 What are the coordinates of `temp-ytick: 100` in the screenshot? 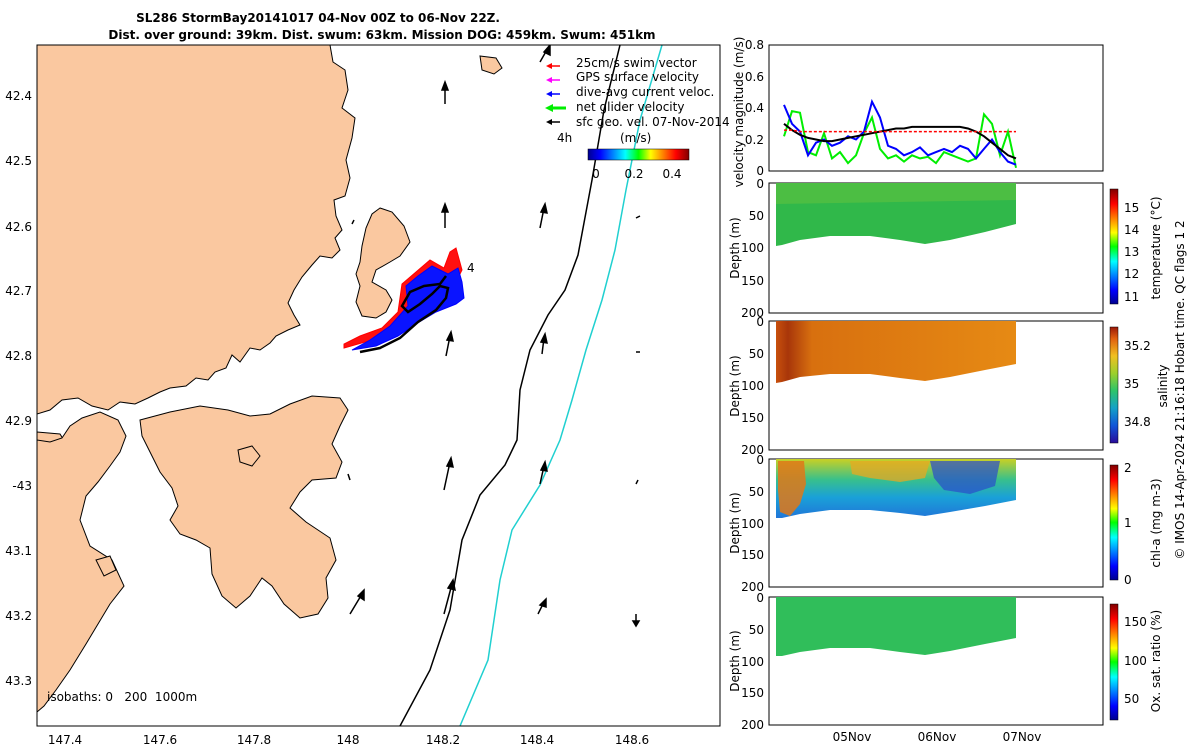 It's located at (752, 248).